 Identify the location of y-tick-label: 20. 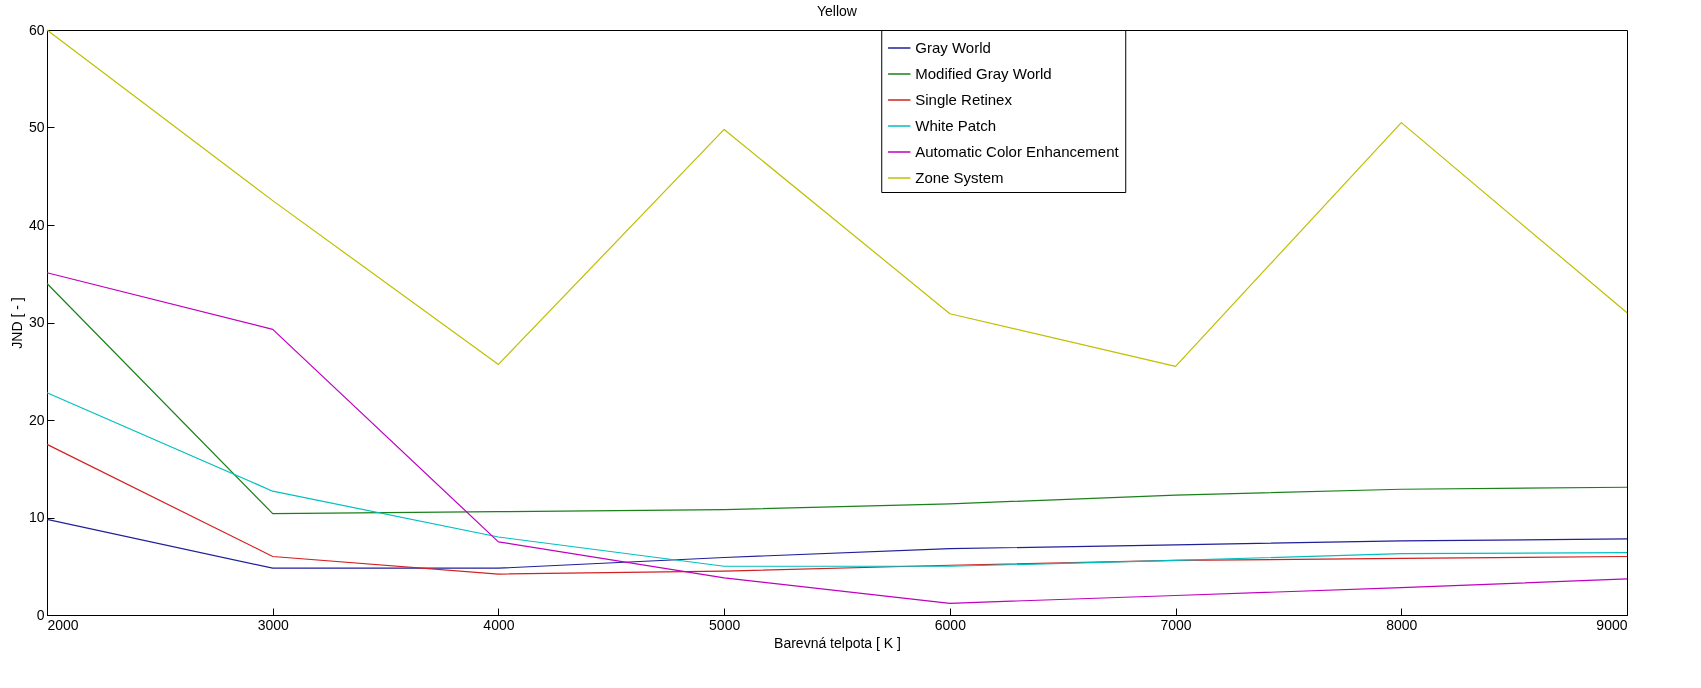
(36, 419).